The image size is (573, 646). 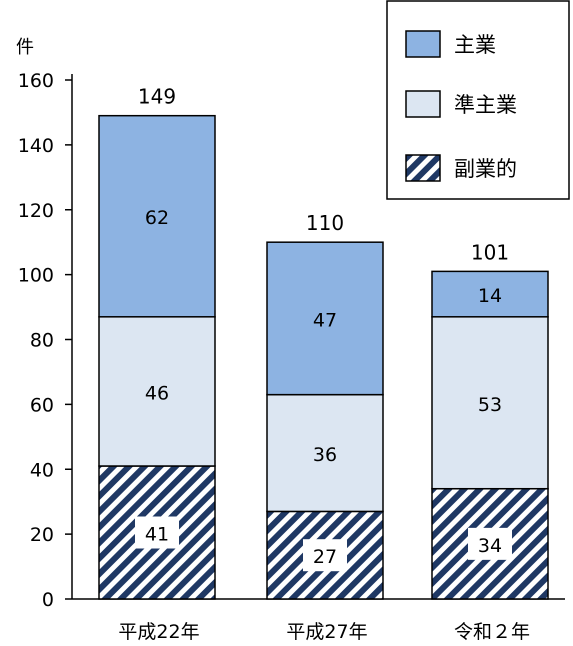 What do you see at coordinates (326, 631) in the screenshot?
I see `x-tick-label: 平成27年` at bounding box center [326, 631].